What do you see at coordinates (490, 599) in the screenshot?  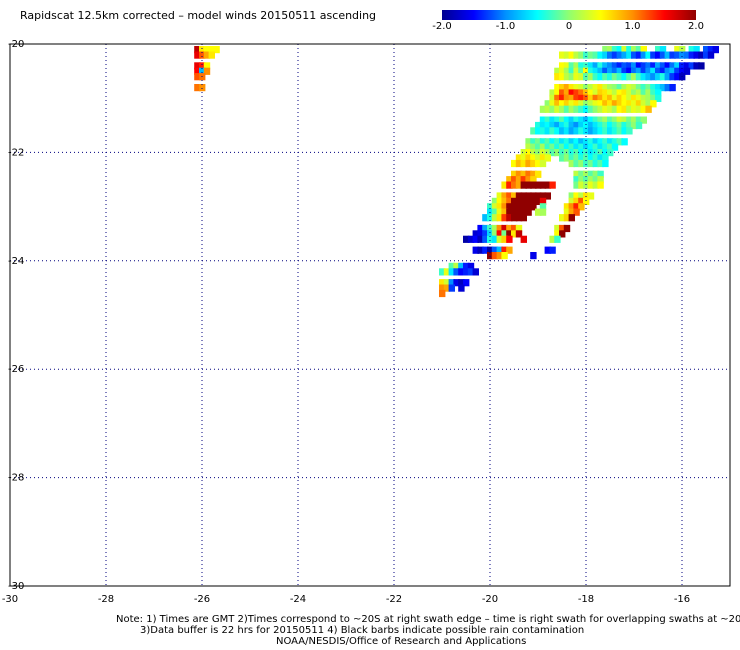 I see `x-tick-label: -20` at bounding box center [490, 599].